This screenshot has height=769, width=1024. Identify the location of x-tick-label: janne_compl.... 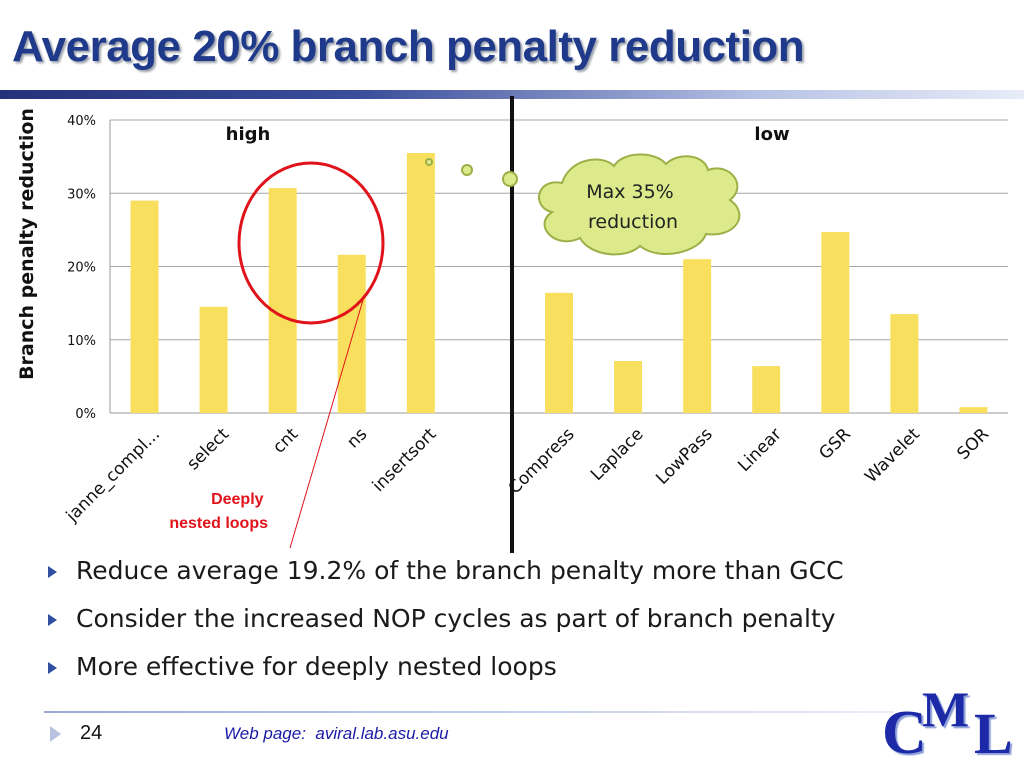
(113, 475).